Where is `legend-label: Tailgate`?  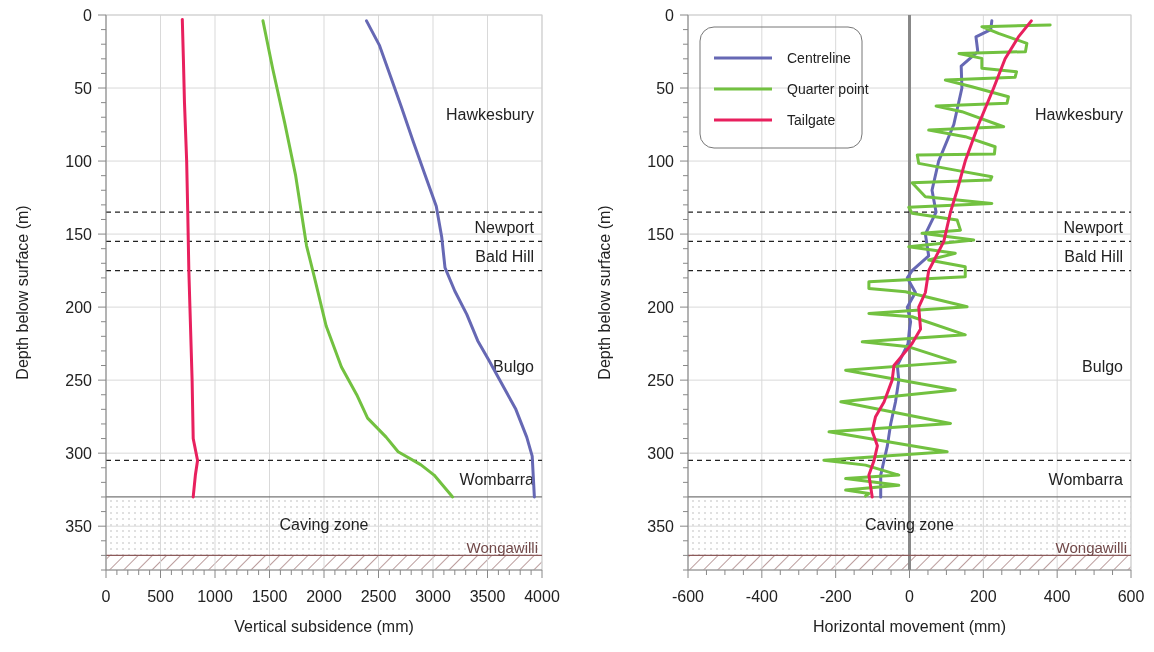
legend-label: Tailgate is located at coordinates (811, 120).